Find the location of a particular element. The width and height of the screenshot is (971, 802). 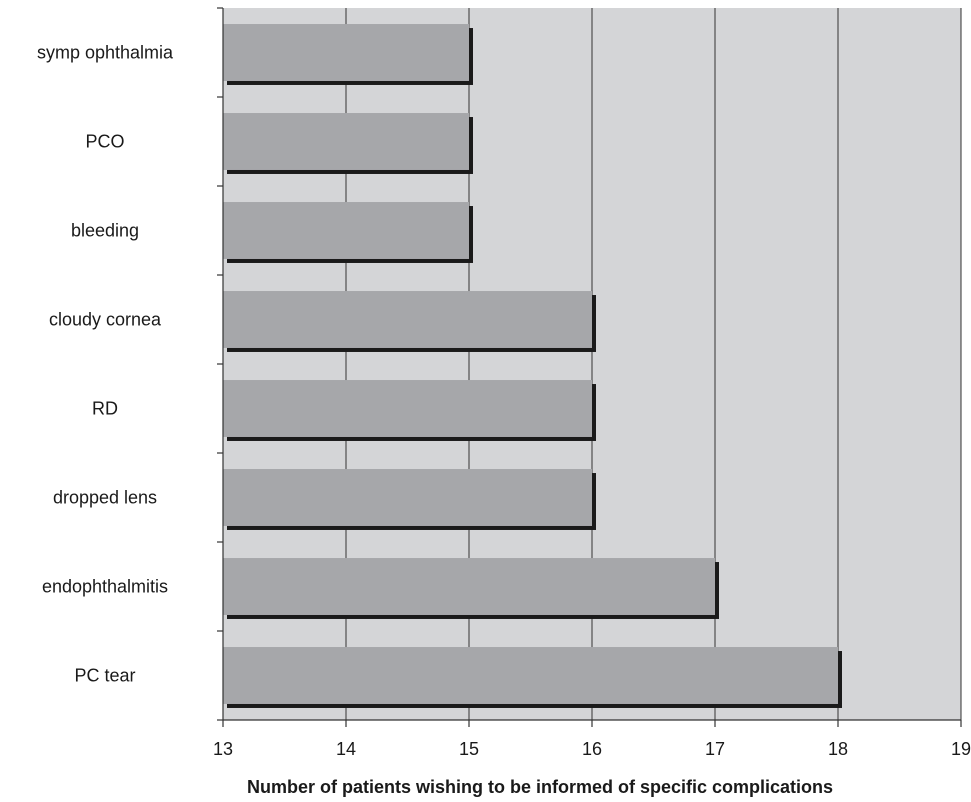

bar-PC-tear is located at coordinates (532, 677).